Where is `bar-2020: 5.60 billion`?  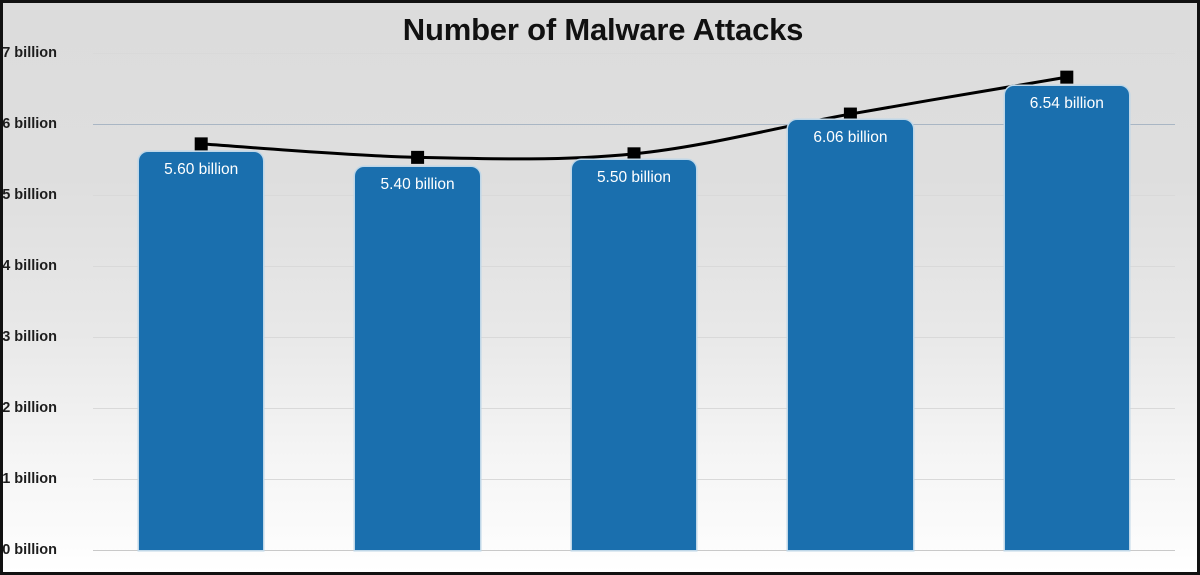
bar-2020: 5.60 billion is located at coordinates (201, 351).